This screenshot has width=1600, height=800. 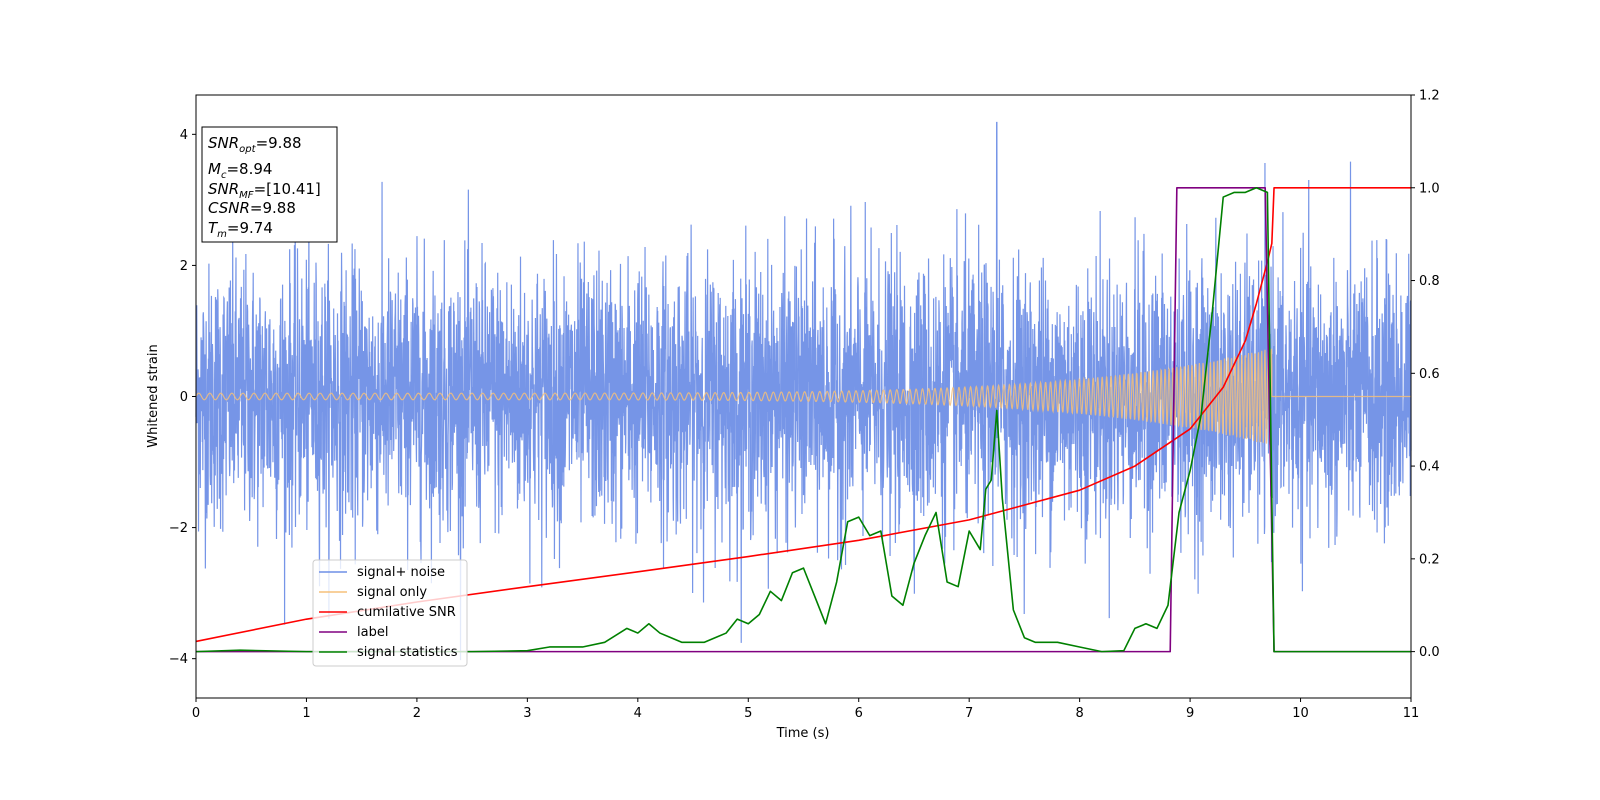 What do you see at coordinates (184, 135) in the screenshot?
I see `left-y-tick-label: 4` at bounding box center [184, 135].